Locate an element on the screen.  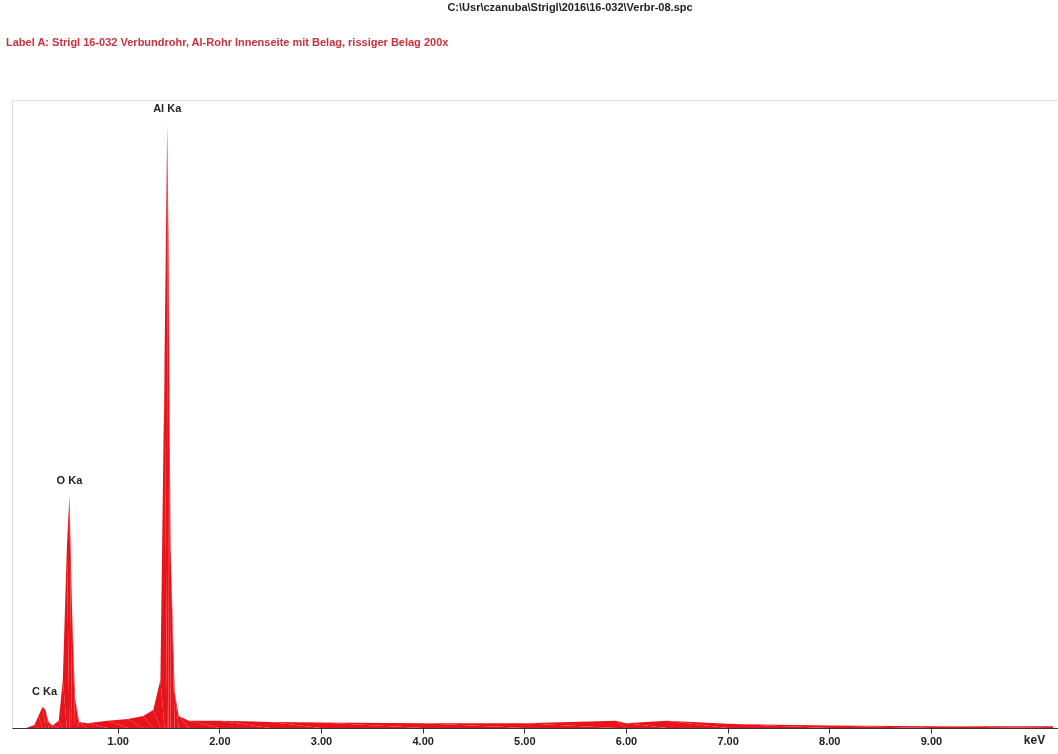
chart-title: C:\Usr\czanuba\Strigl\2016\16-032\Verbr-08.spc is located at coordinates (570, 7).